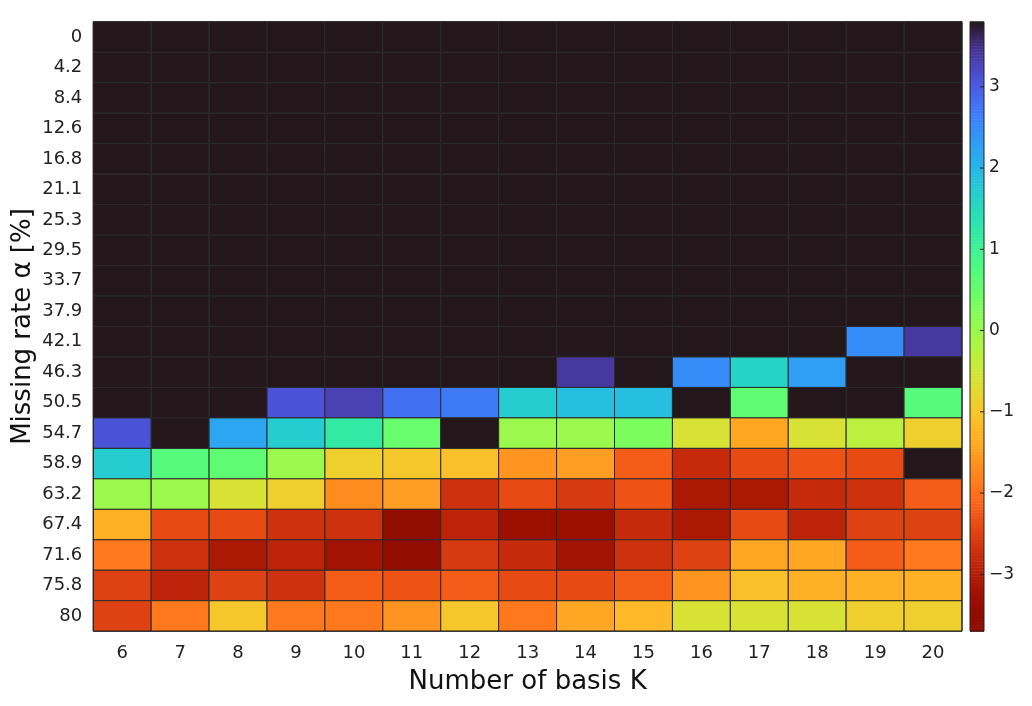  Describe the element at coordinates (68, 66) in the screenshot. I see `y-tick-label: 4.2` at that location.